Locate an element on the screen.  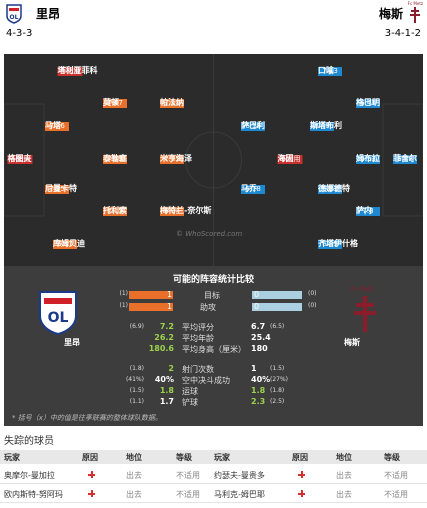
stat-label: 铲球 is located at coordinates (190, 402).